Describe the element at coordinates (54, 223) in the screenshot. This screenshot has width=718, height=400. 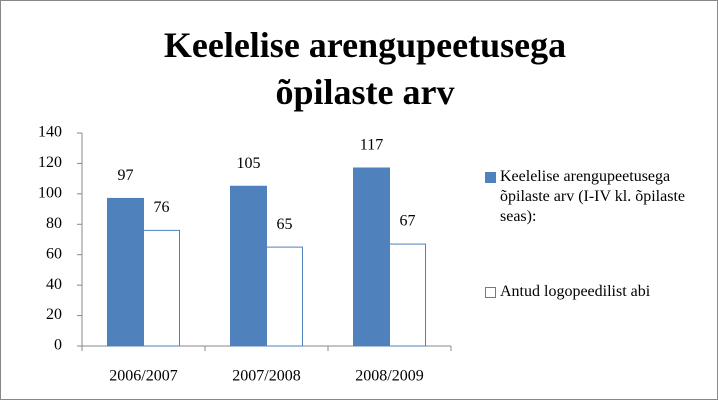
I see `y-tick-label: 80` at that location.